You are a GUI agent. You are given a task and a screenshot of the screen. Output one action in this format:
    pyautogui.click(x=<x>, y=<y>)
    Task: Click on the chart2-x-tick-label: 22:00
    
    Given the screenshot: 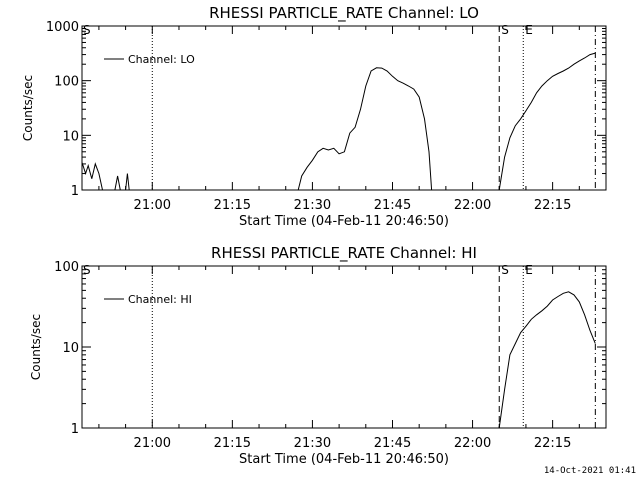 What is the action you would take?
    pyautogui.click(x=472, y=443)
    